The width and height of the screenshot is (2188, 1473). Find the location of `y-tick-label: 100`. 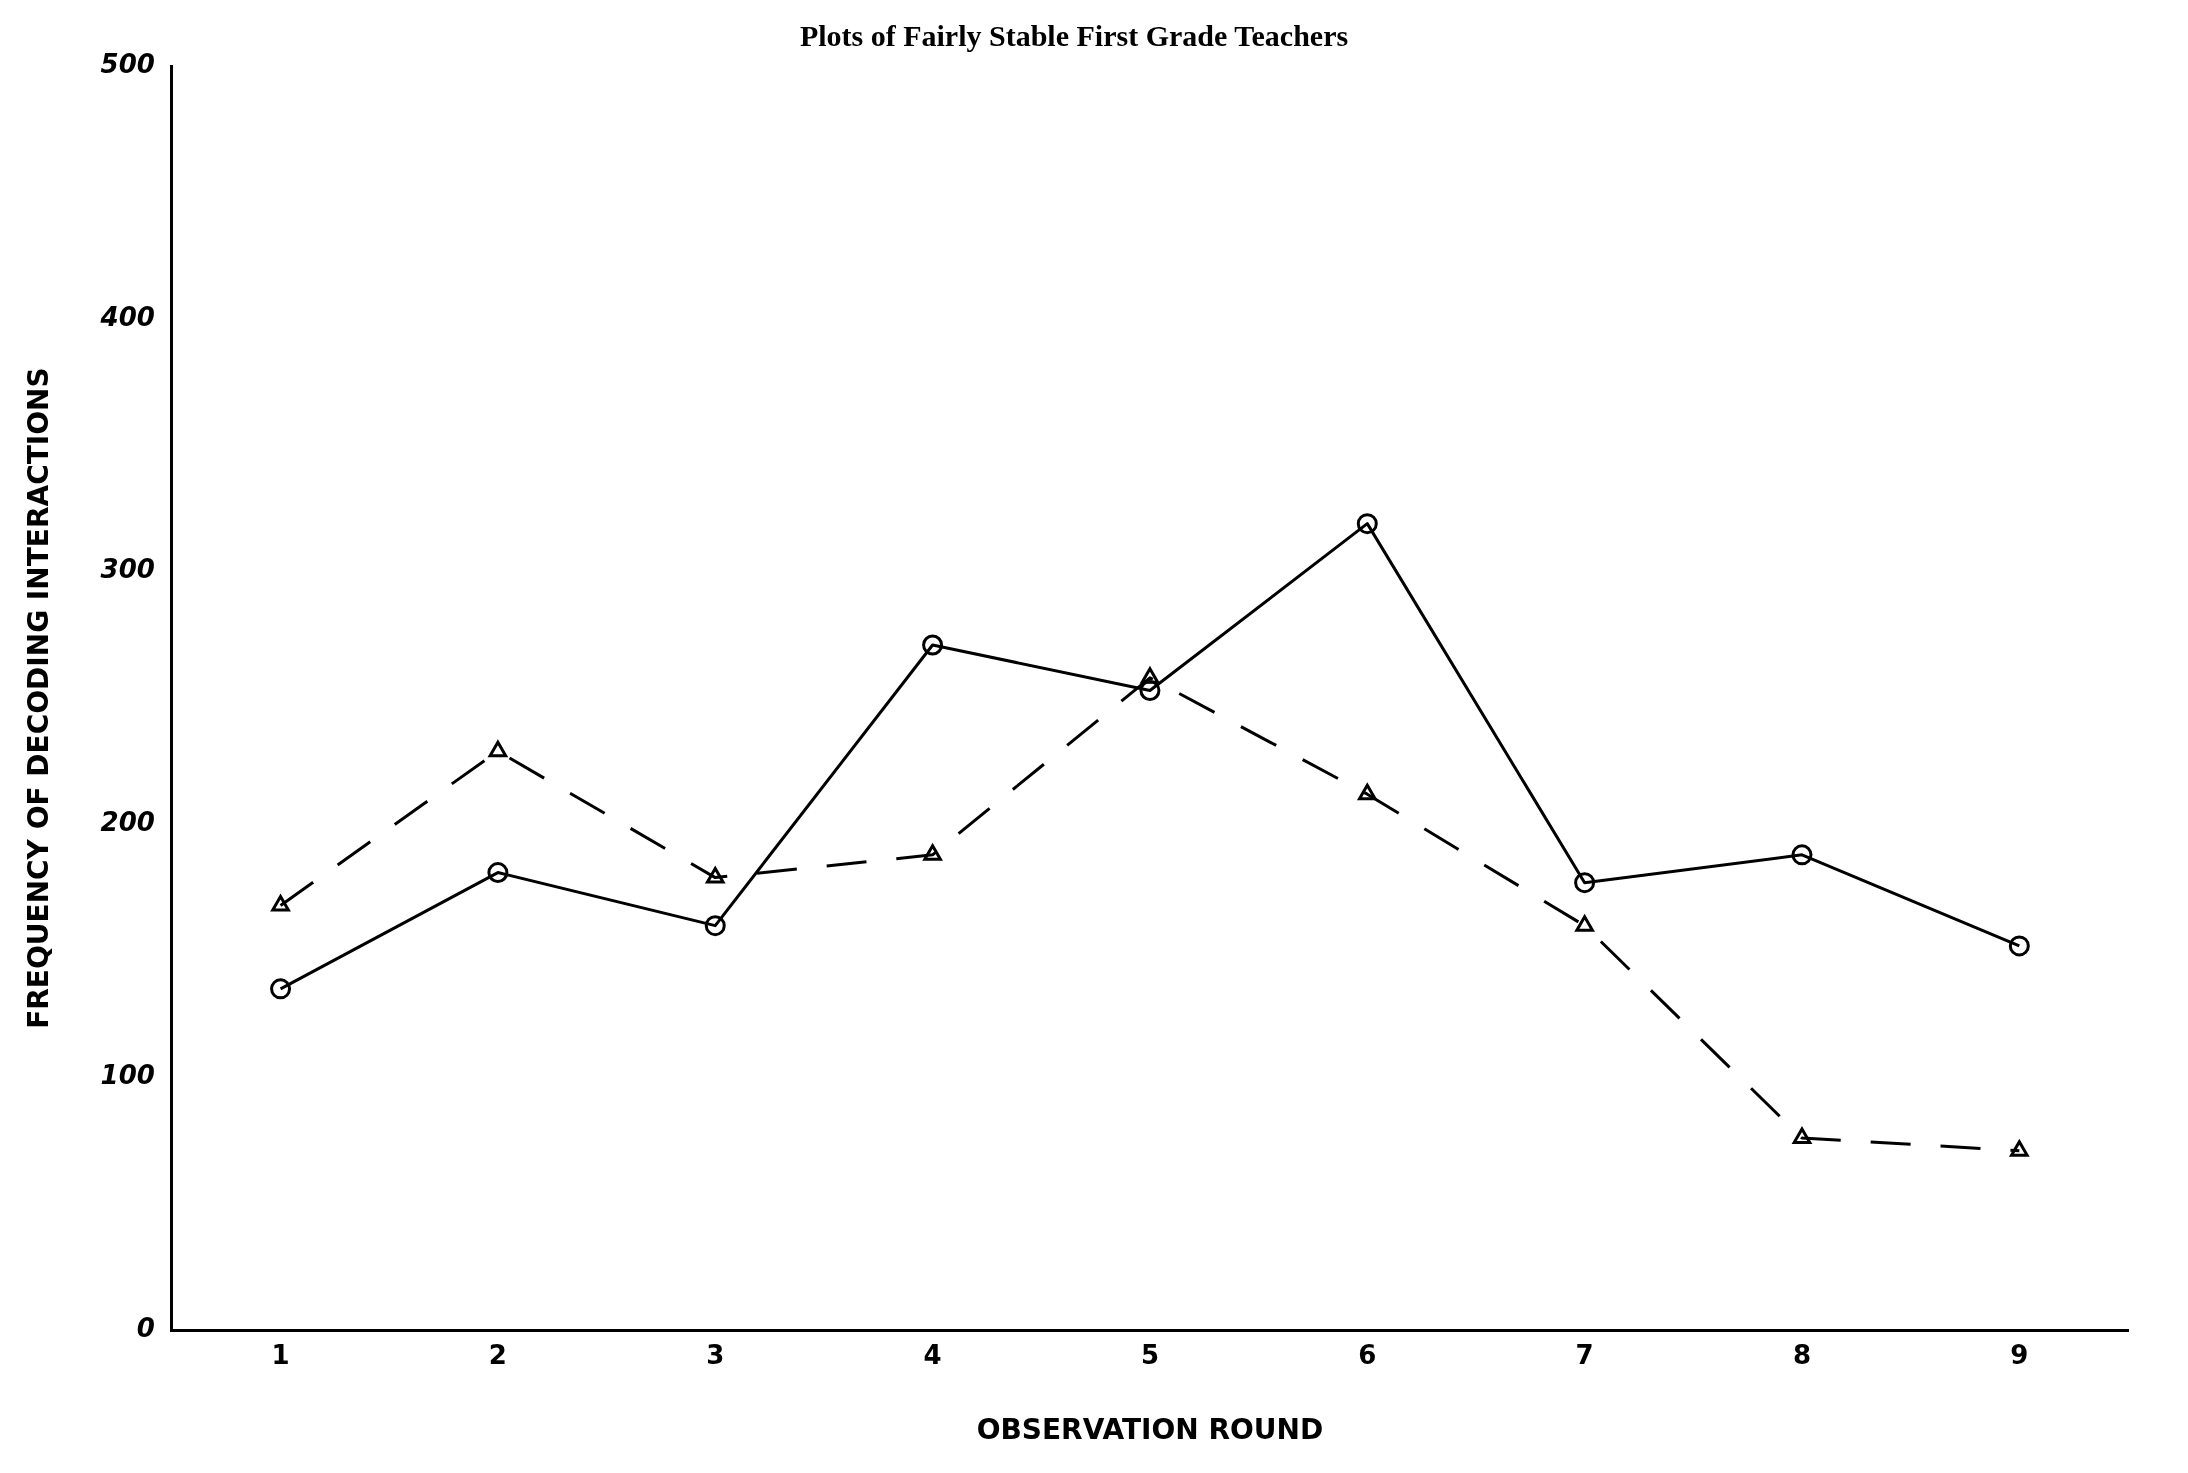

y-tick-label: 100 is located at coordinates (127, 1075).